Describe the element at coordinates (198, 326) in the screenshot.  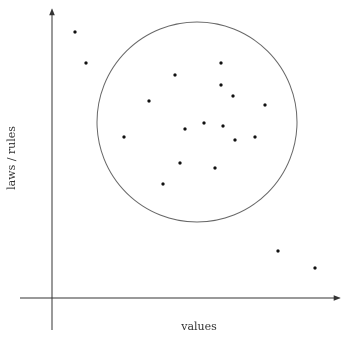
I see `x-axis-label: values` at that location.